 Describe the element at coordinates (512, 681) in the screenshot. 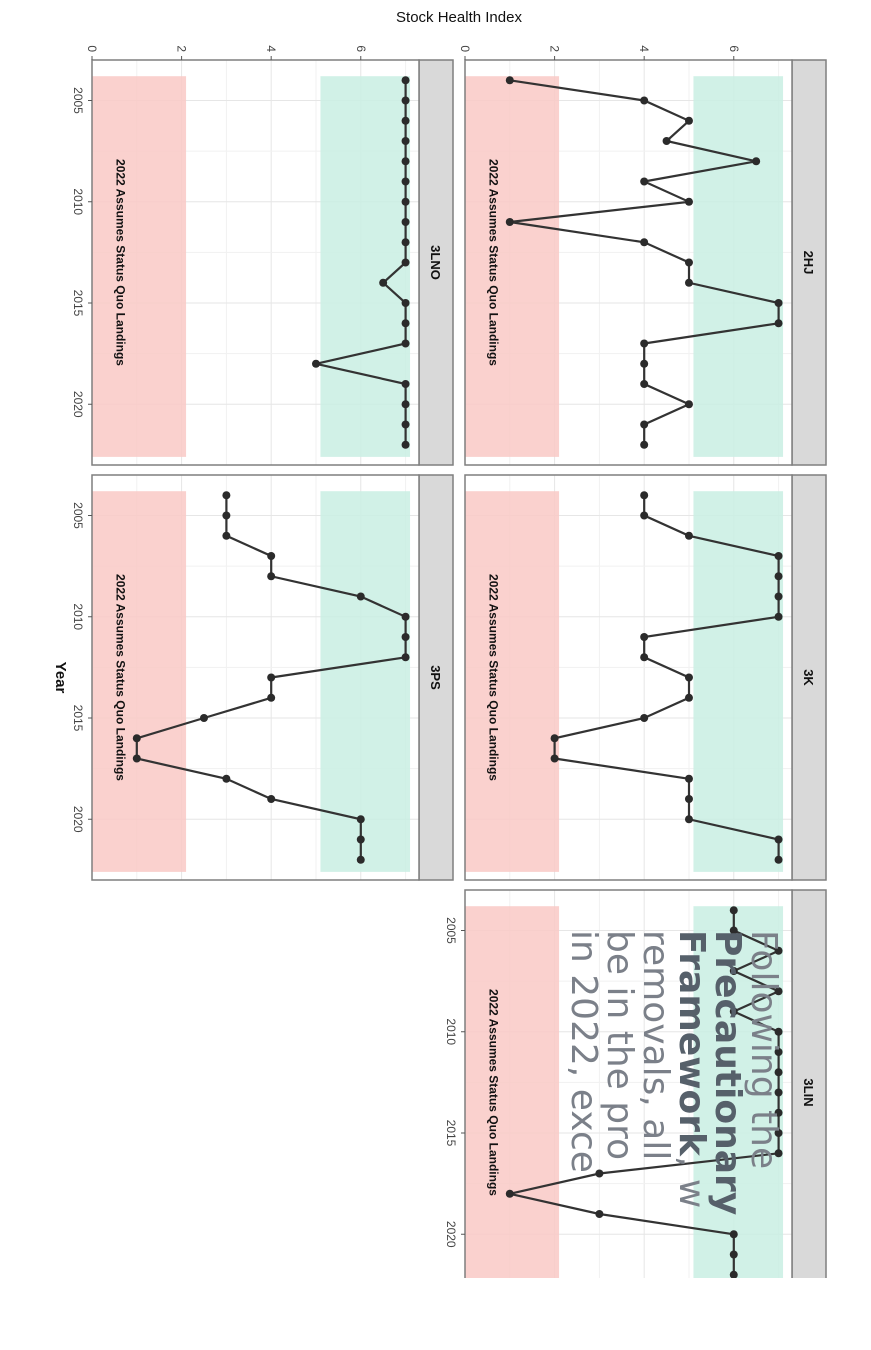

I see `critical-band-3k` at that location.